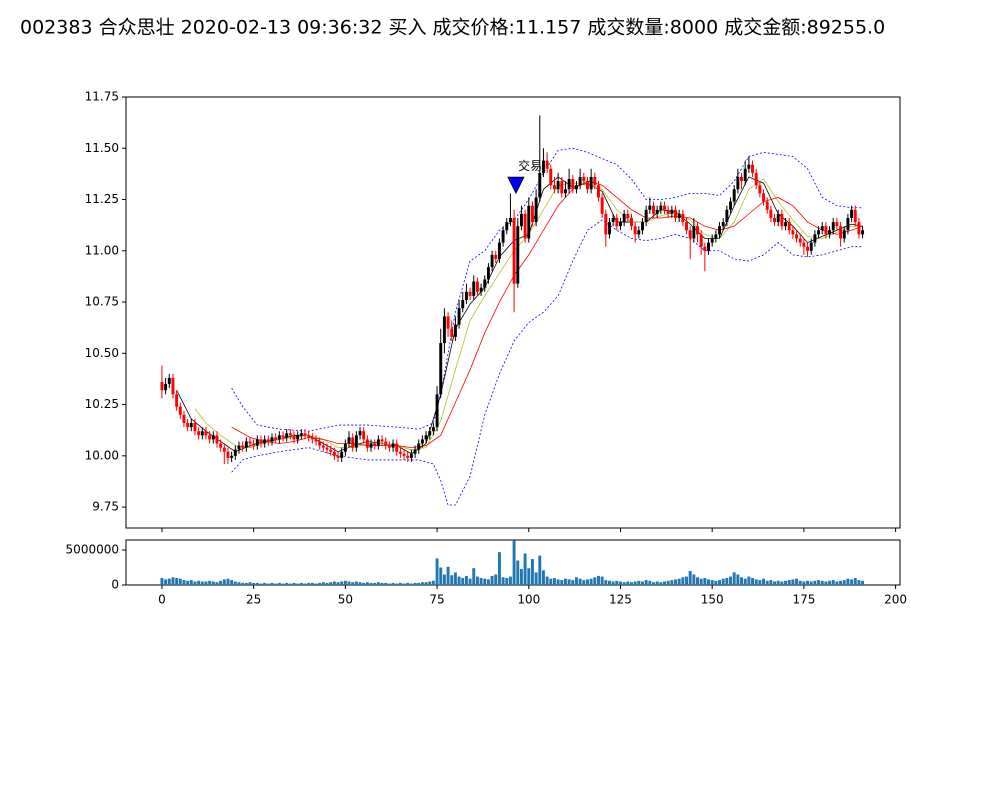 The width and height of the screenshot is (1000, 800). Describe the element at coordinates (528, 600) in the screenshot. I see `x-tick-label: 100` at that location.